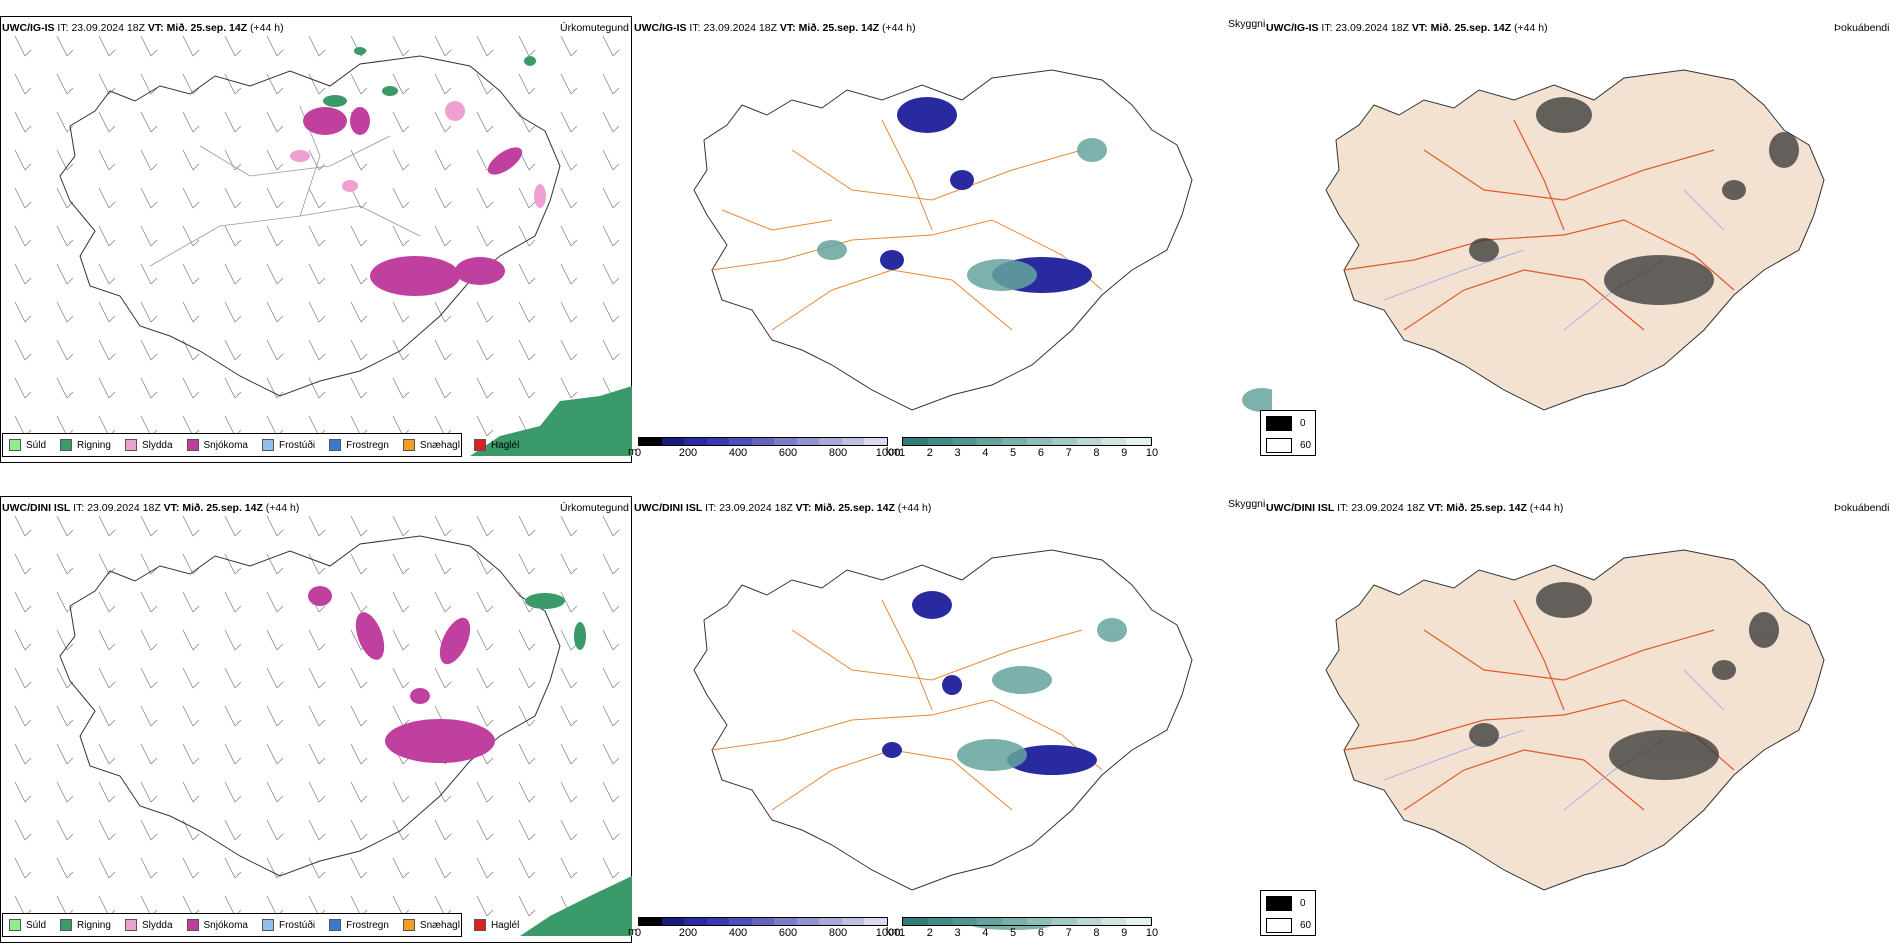  Describe the element at coordinates (94, 445) in the screenshot. I see `legend-label: Rigning` at that location.